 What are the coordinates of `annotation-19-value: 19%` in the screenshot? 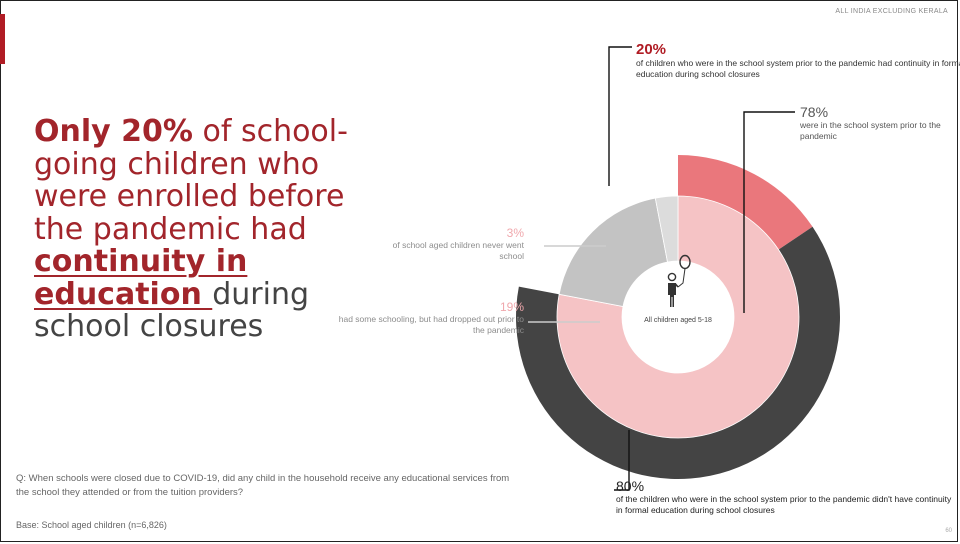 It's located at (511, 307).